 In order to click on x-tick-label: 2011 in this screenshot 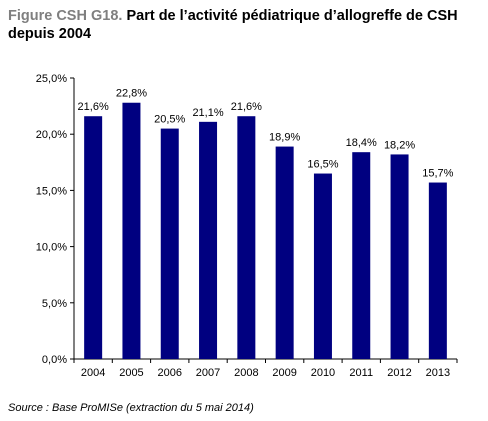, I will do `click(361, 373)`.